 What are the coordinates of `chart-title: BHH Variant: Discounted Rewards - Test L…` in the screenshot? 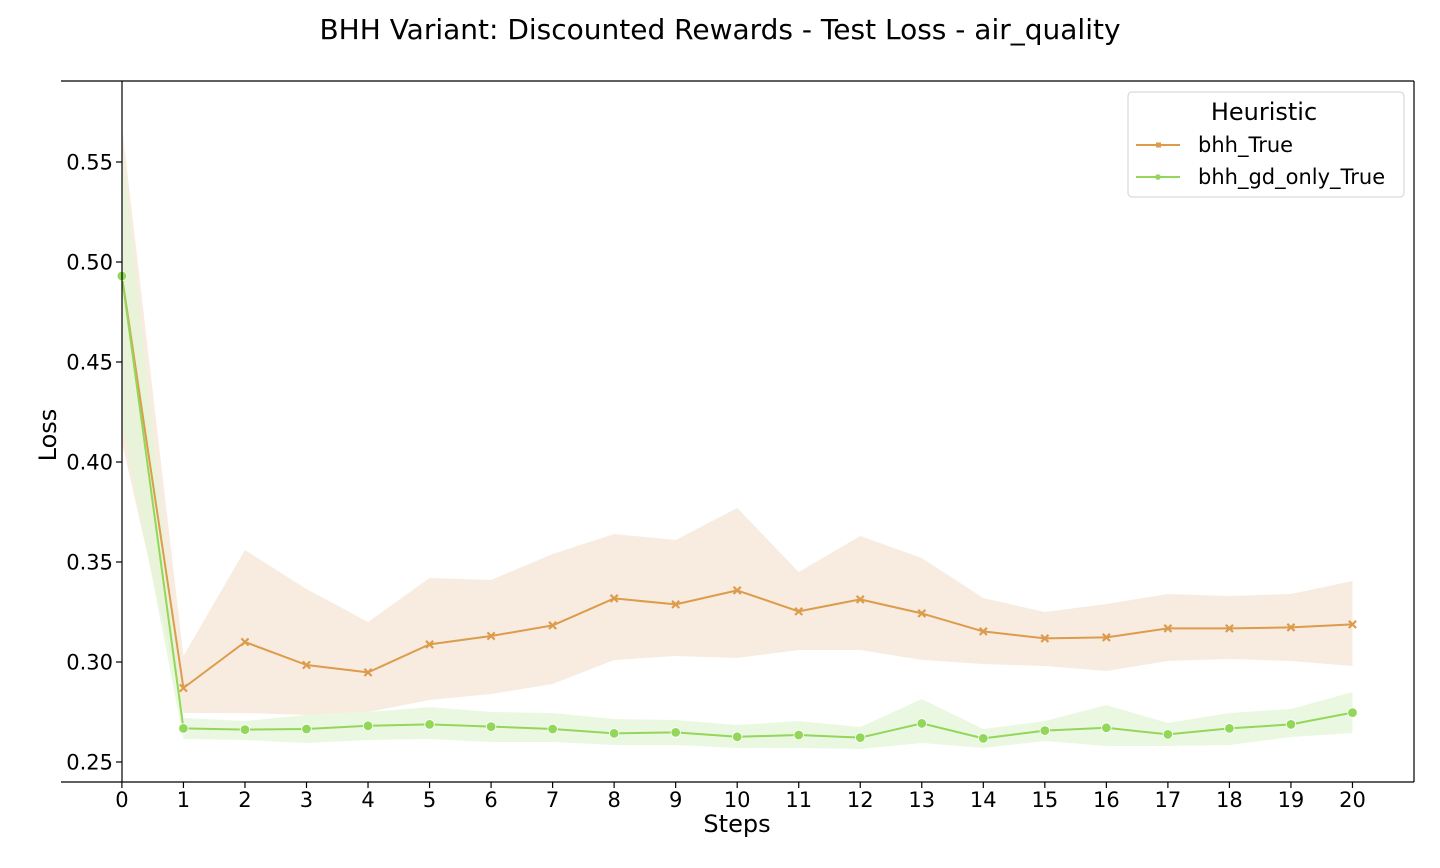 It's located at (719, 29).